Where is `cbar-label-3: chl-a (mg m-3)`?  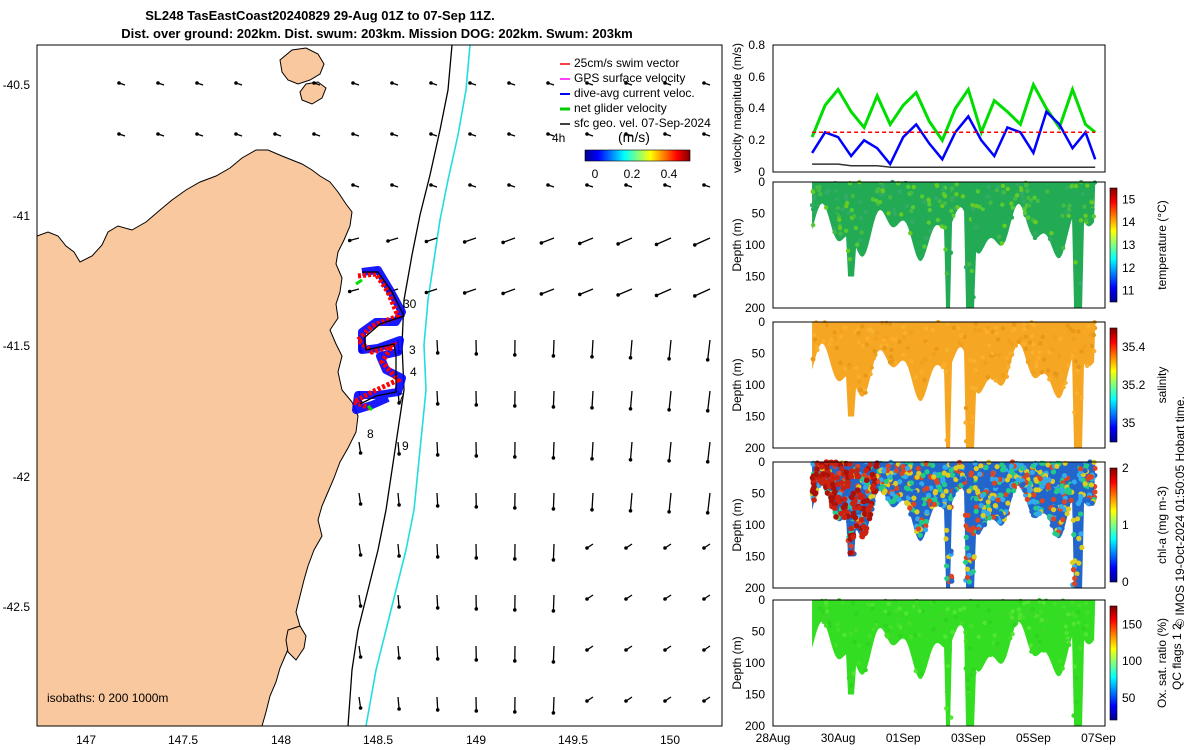
cbar-label-3: chl-a (mg m-3) is located at coordinates (1162, 525).